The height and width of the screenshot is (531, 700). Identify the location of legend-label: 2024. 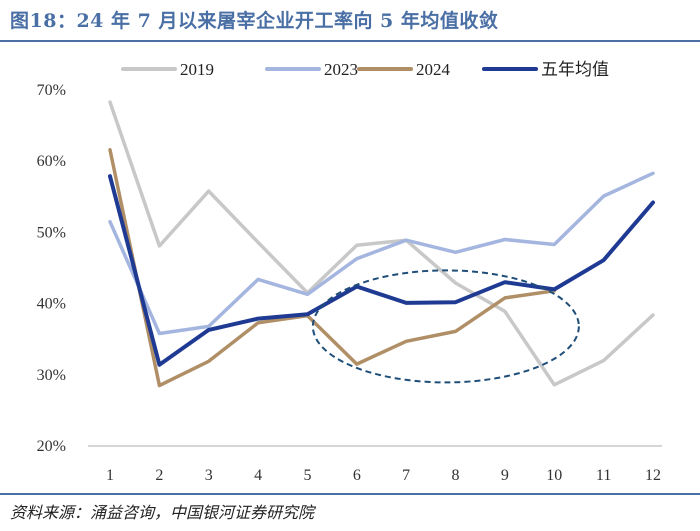
(433, 69).